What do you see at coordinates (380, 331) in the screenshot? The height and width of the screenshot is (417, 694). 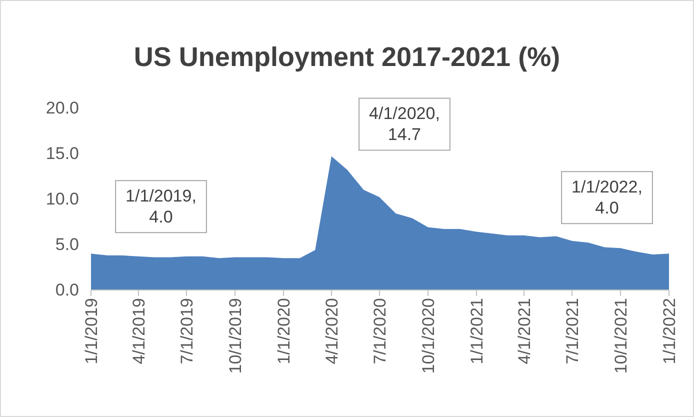 I see `x-tick-label: 7/1/2020` at bounding box center [380, 331].